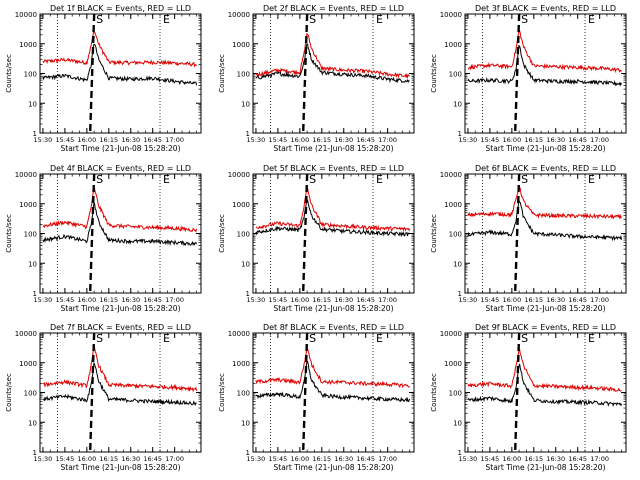  I want to click on chart-title: Det 1f BLACK = Events, RED = LLD, so click(120, 8).